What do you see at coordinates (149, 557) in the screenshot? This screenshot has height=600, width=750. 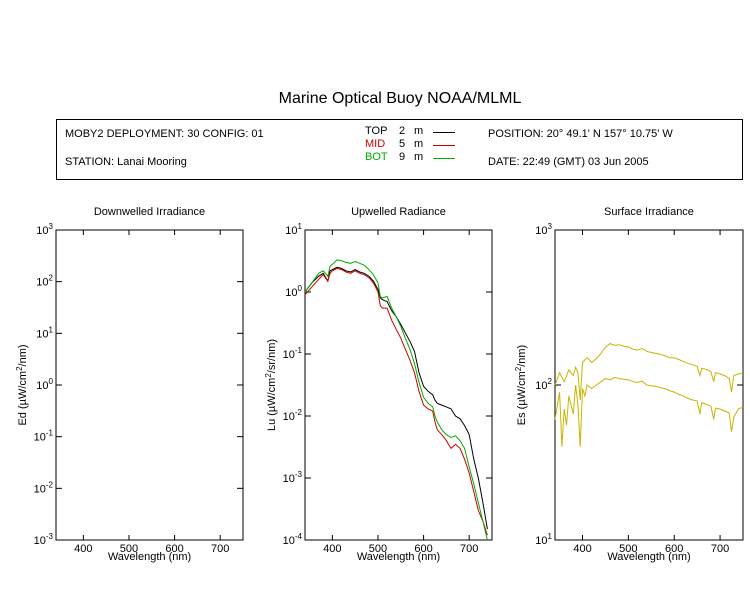 I see `chart-1-xlabel: Wavelength (nm)` at bounding box center [149, 557].